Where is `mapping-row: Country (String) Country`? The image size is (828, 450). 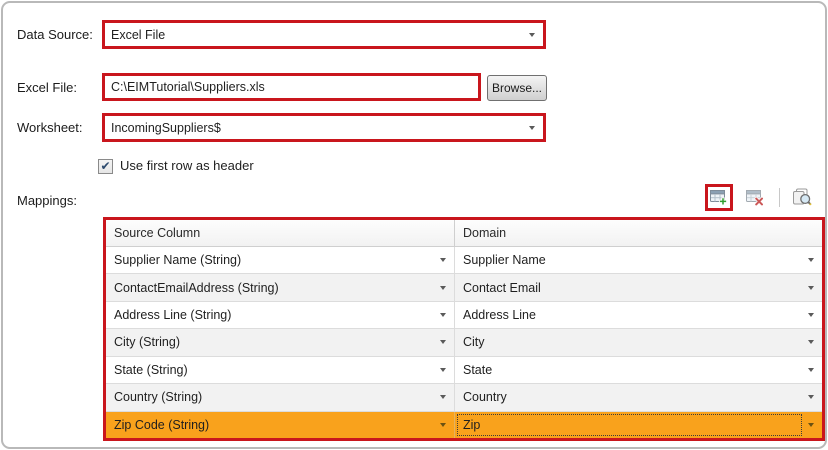
mapping-row: Country (String) Country is located at coordinates (464, 398).